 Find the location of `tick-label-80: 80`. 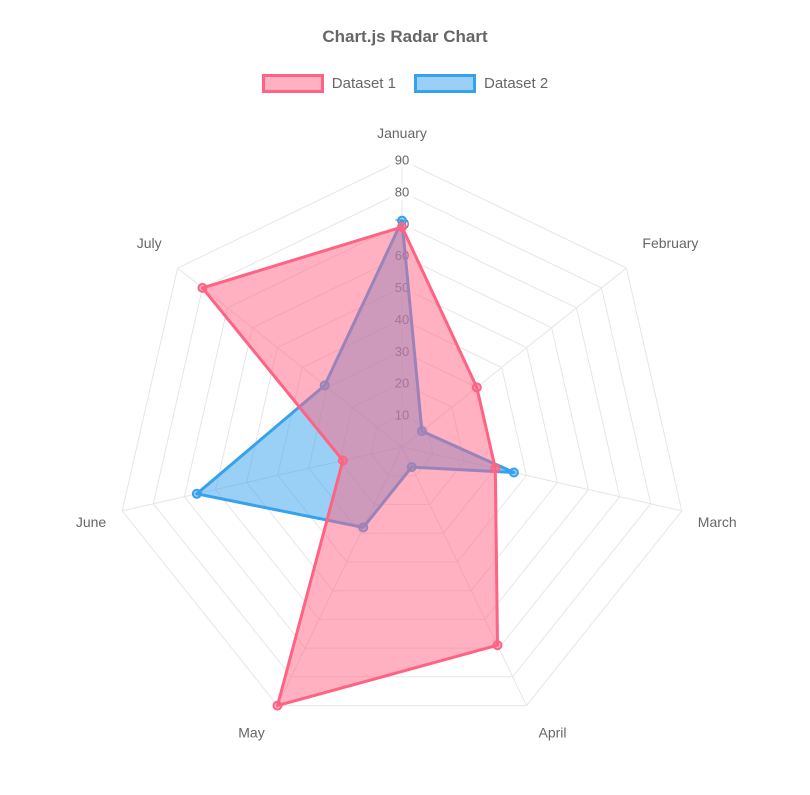

tick-label-80: 80 is located at coordinates (402, 191).